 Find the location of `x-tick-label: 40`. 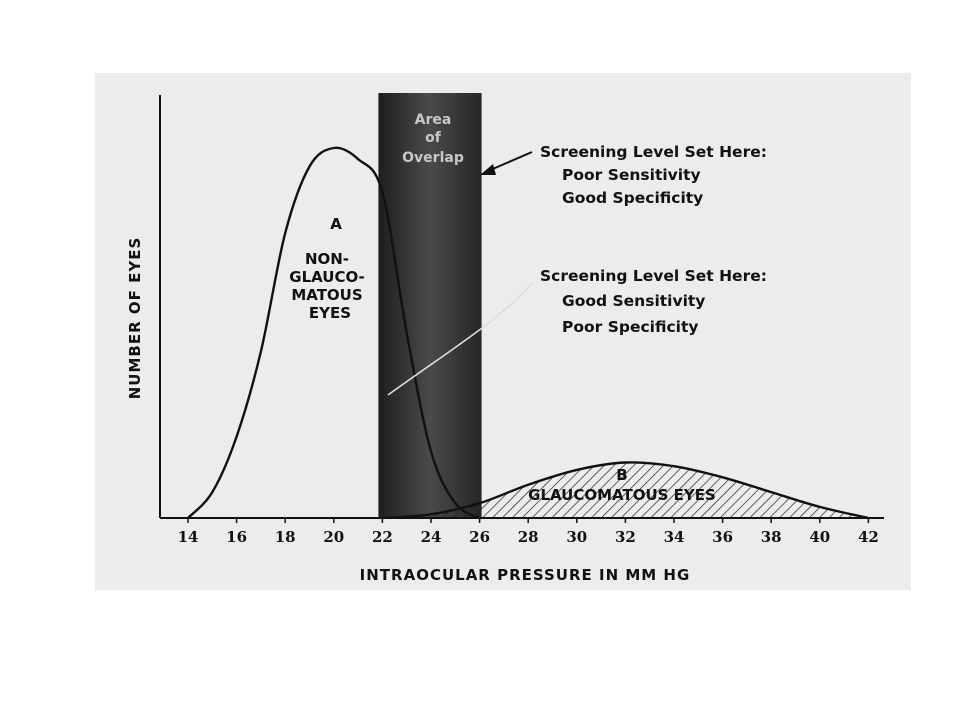

x-tick-label: 40 is located at coordinates (819, 537).